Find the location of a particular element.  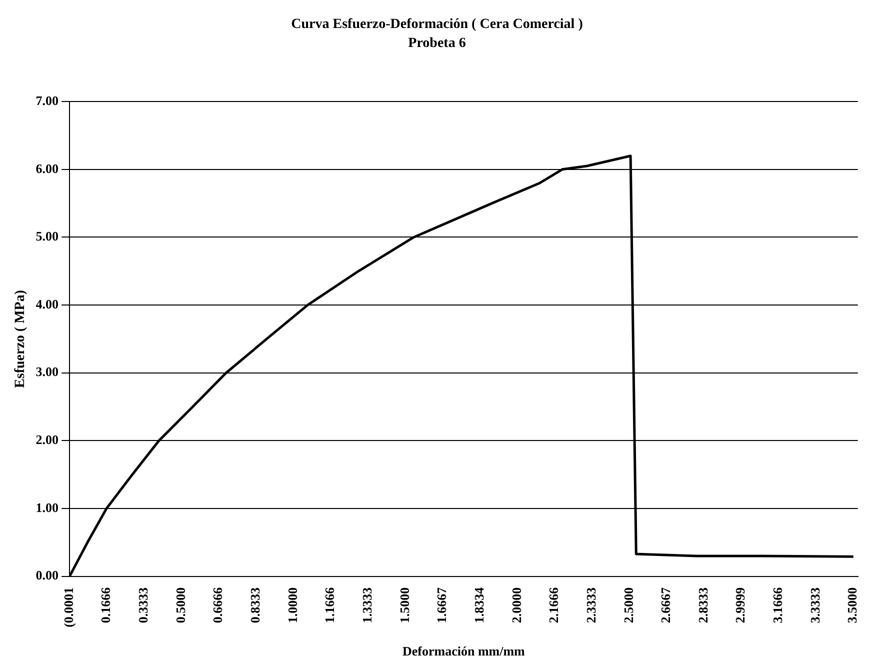

x-tick-label: 0.3333 is located at coordinates (143, 605).